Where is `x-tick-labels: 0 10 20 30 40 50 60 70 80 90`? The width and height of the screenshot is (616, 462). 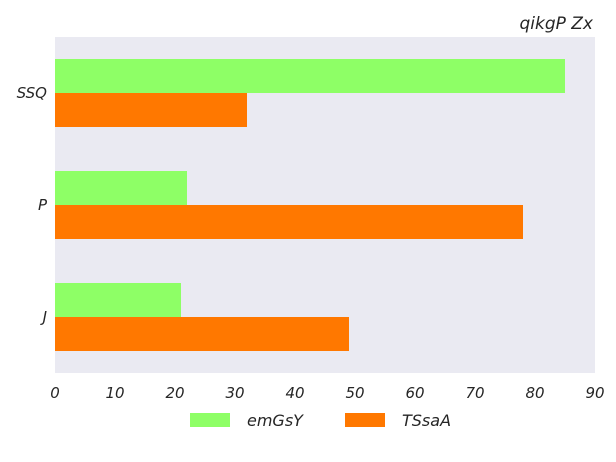
x-tick-labels: 0 10 20 30 40 50 60 70 80 90 is located at coordinates (327, 393).